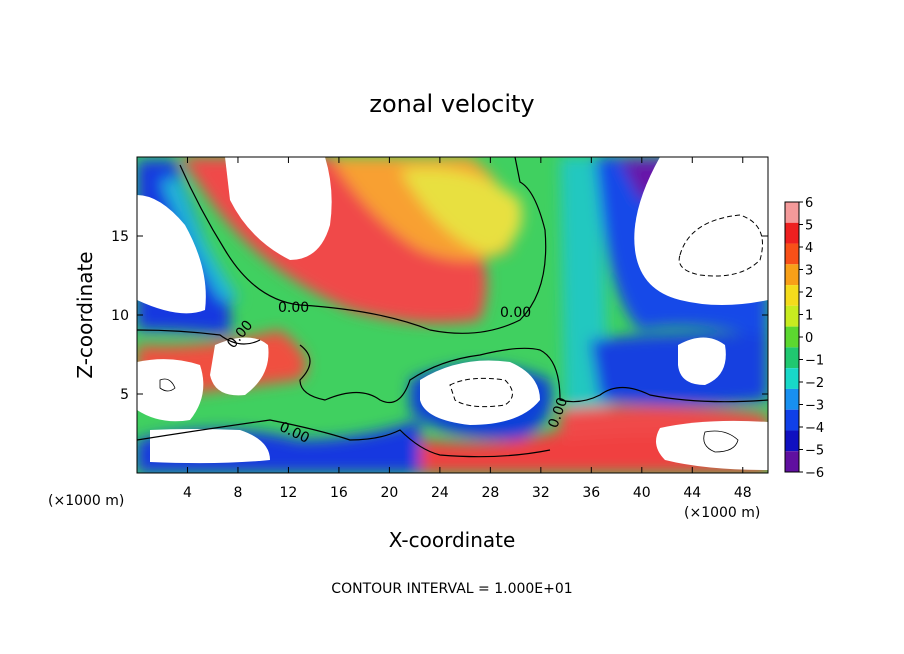 This screenshot has height=654, width=904. What do you see at coordinates (86, 501) in the screenshot?
I see `x-unit-label-left: (×1000 m)` at bounding box center [86, 501].